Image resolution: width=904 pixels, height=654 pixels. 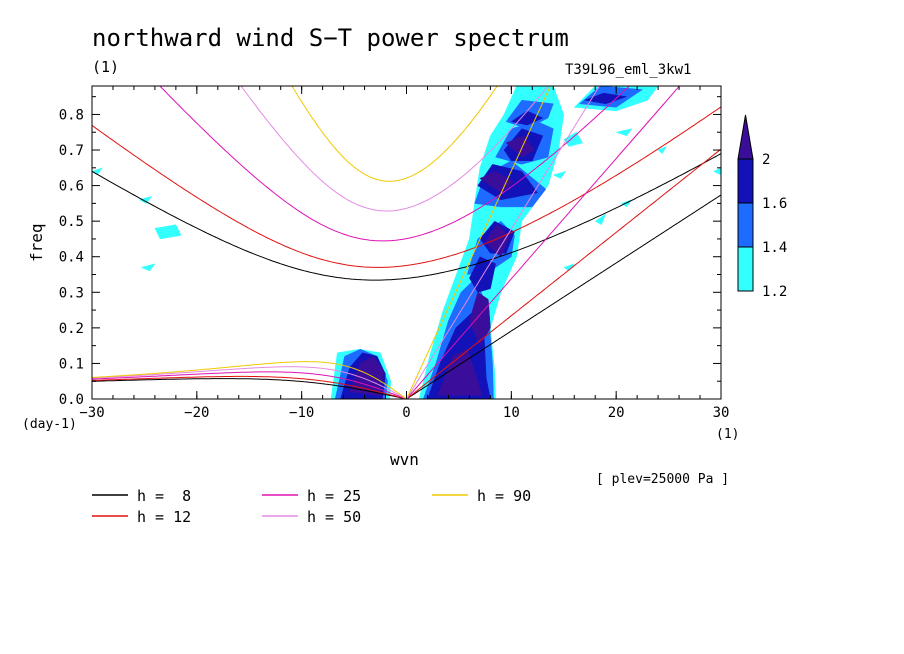 What do you see at coordinates (404, 459) in the screenshot?
I see `x-axis-label: wvn` at bounding box center [404, 459].